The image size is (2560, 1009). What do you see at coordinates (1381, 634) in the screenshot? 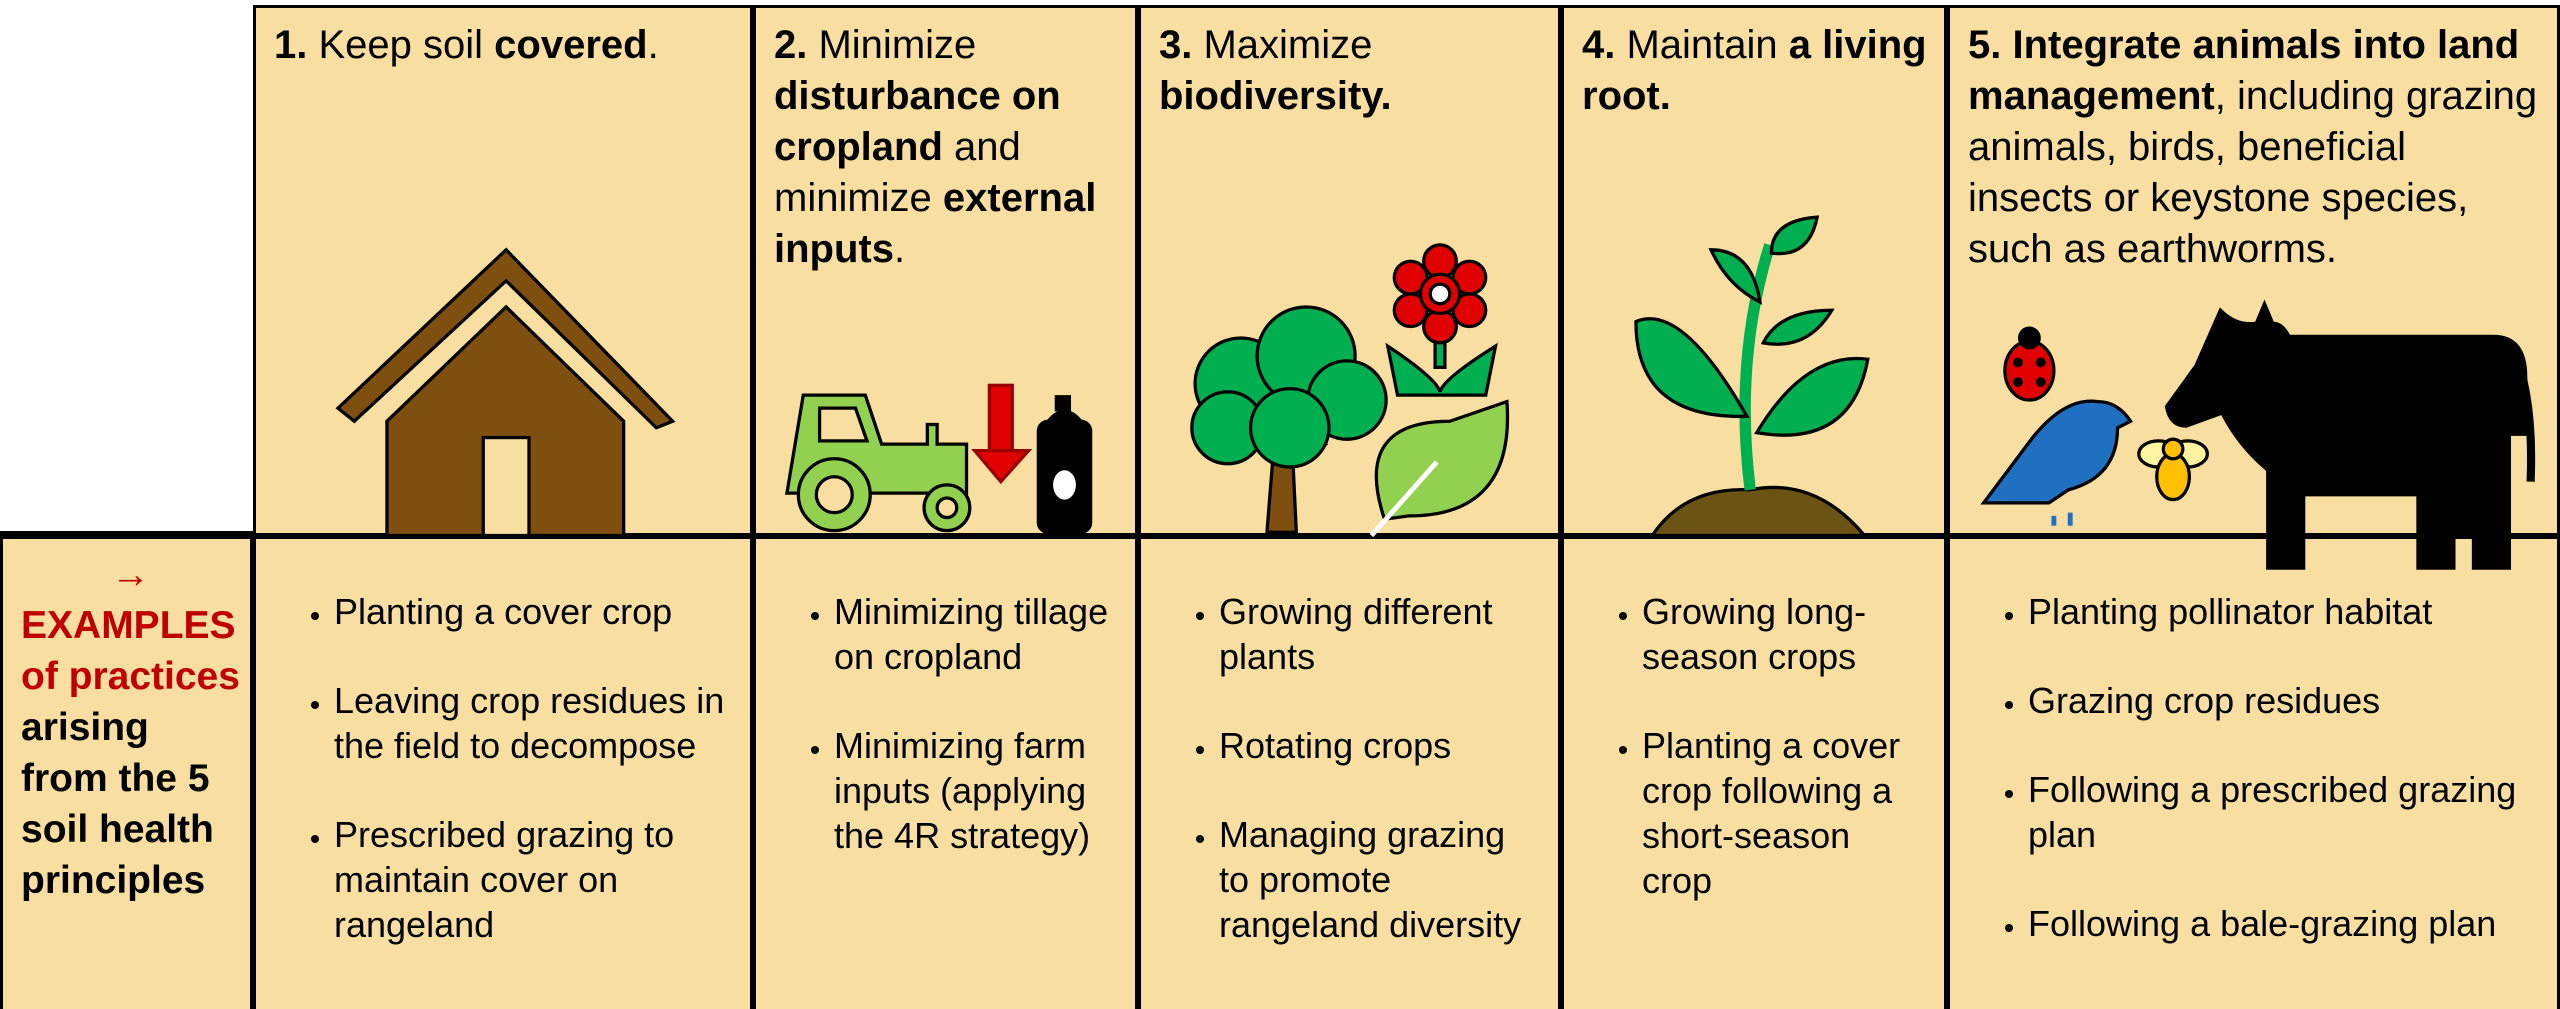
I see `example-item: Growing different plants` at bounding box center [1381, 634].